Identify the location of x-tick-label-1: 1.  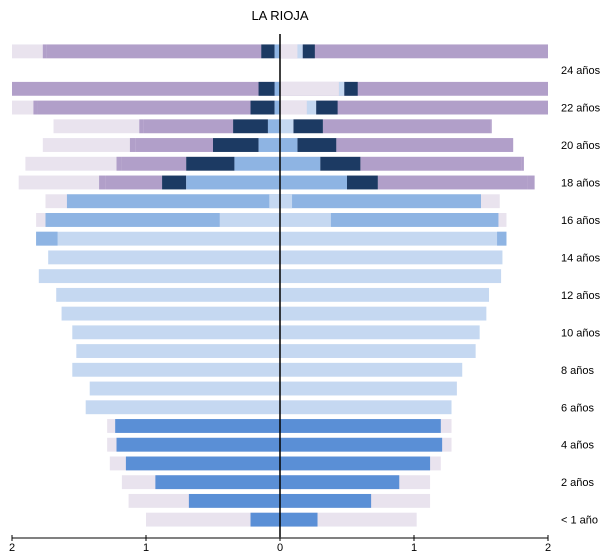
(146, 548).